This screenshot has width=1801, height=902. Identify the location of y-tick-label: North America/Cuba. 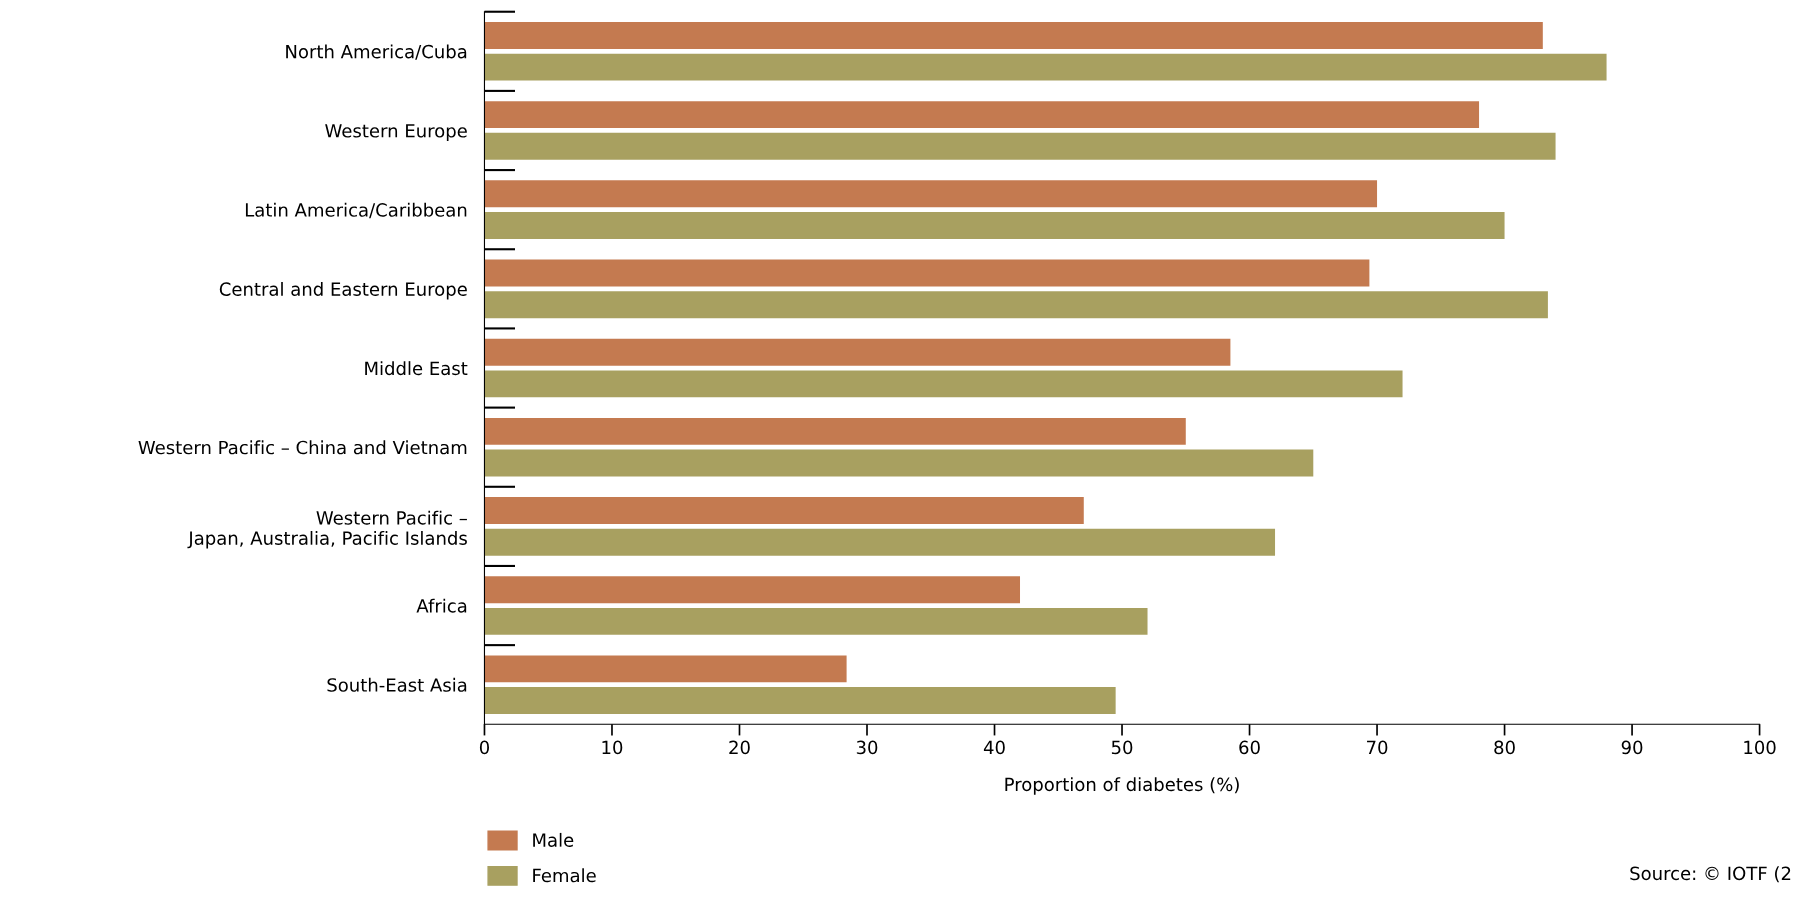
(376, 52).